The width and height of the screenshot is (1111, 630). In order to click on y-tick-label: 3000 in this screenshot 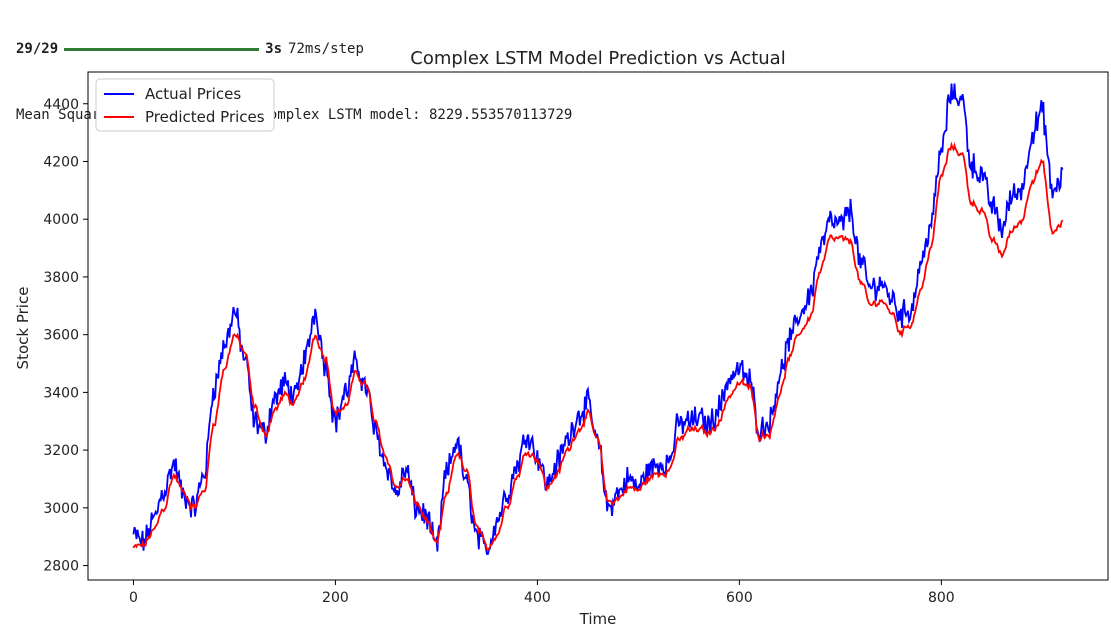, I will do `click(61, 509)`.